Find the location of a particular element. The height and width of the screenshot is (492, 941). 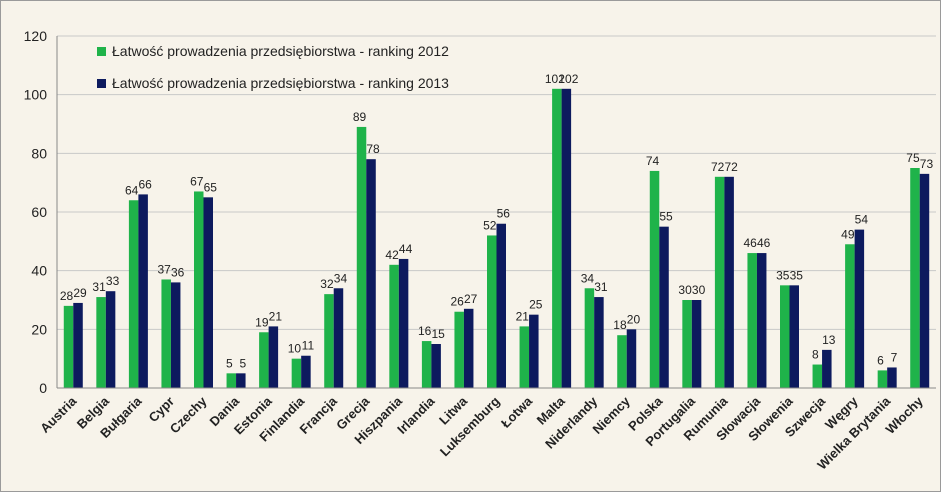

data-label: 54 is located at coordinates (862, 220).